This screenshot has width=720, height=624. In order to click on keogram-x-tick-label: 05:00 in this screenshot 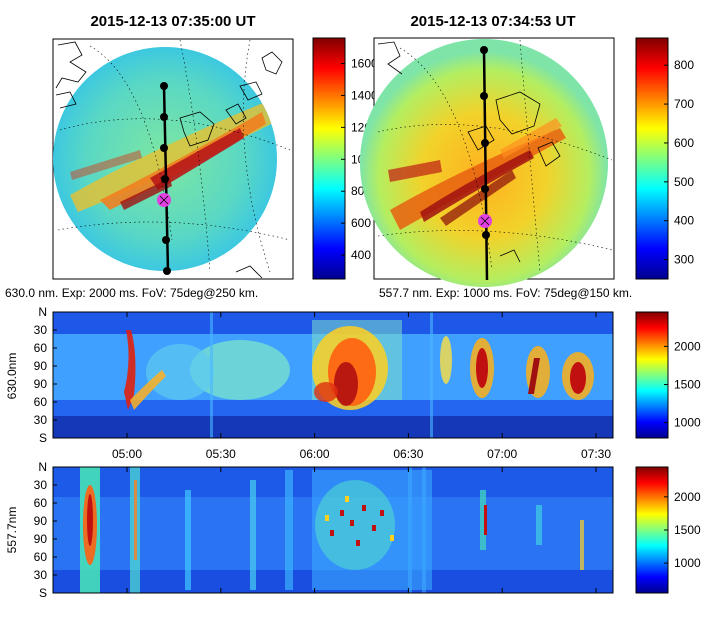, I will do `click(127, 454)`.